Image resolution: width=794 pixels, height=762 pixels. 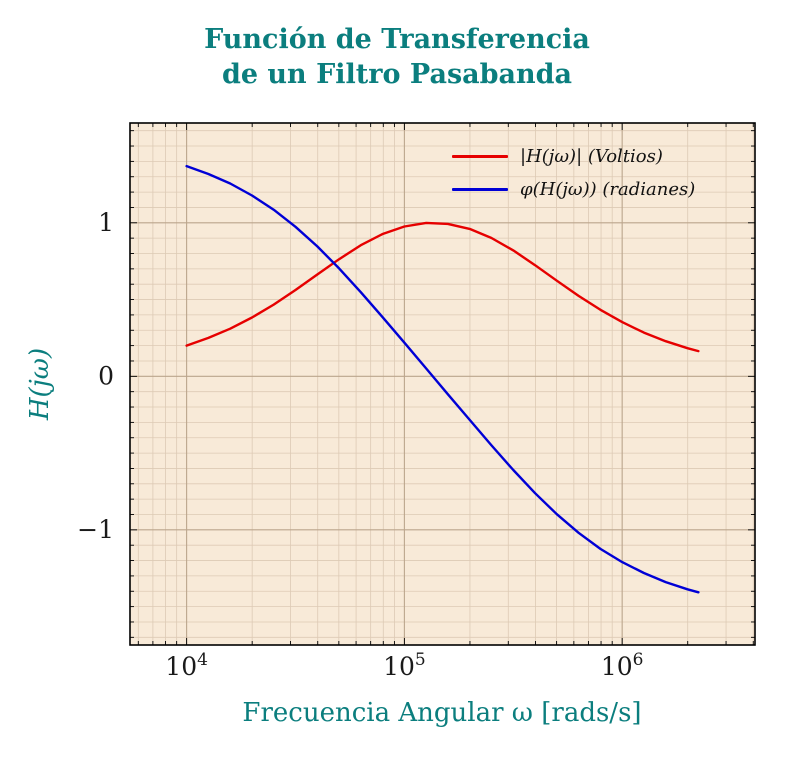 I want to click on legend-label-phase: φ(H(jω)) (radianes), so click(x=608, y=189).